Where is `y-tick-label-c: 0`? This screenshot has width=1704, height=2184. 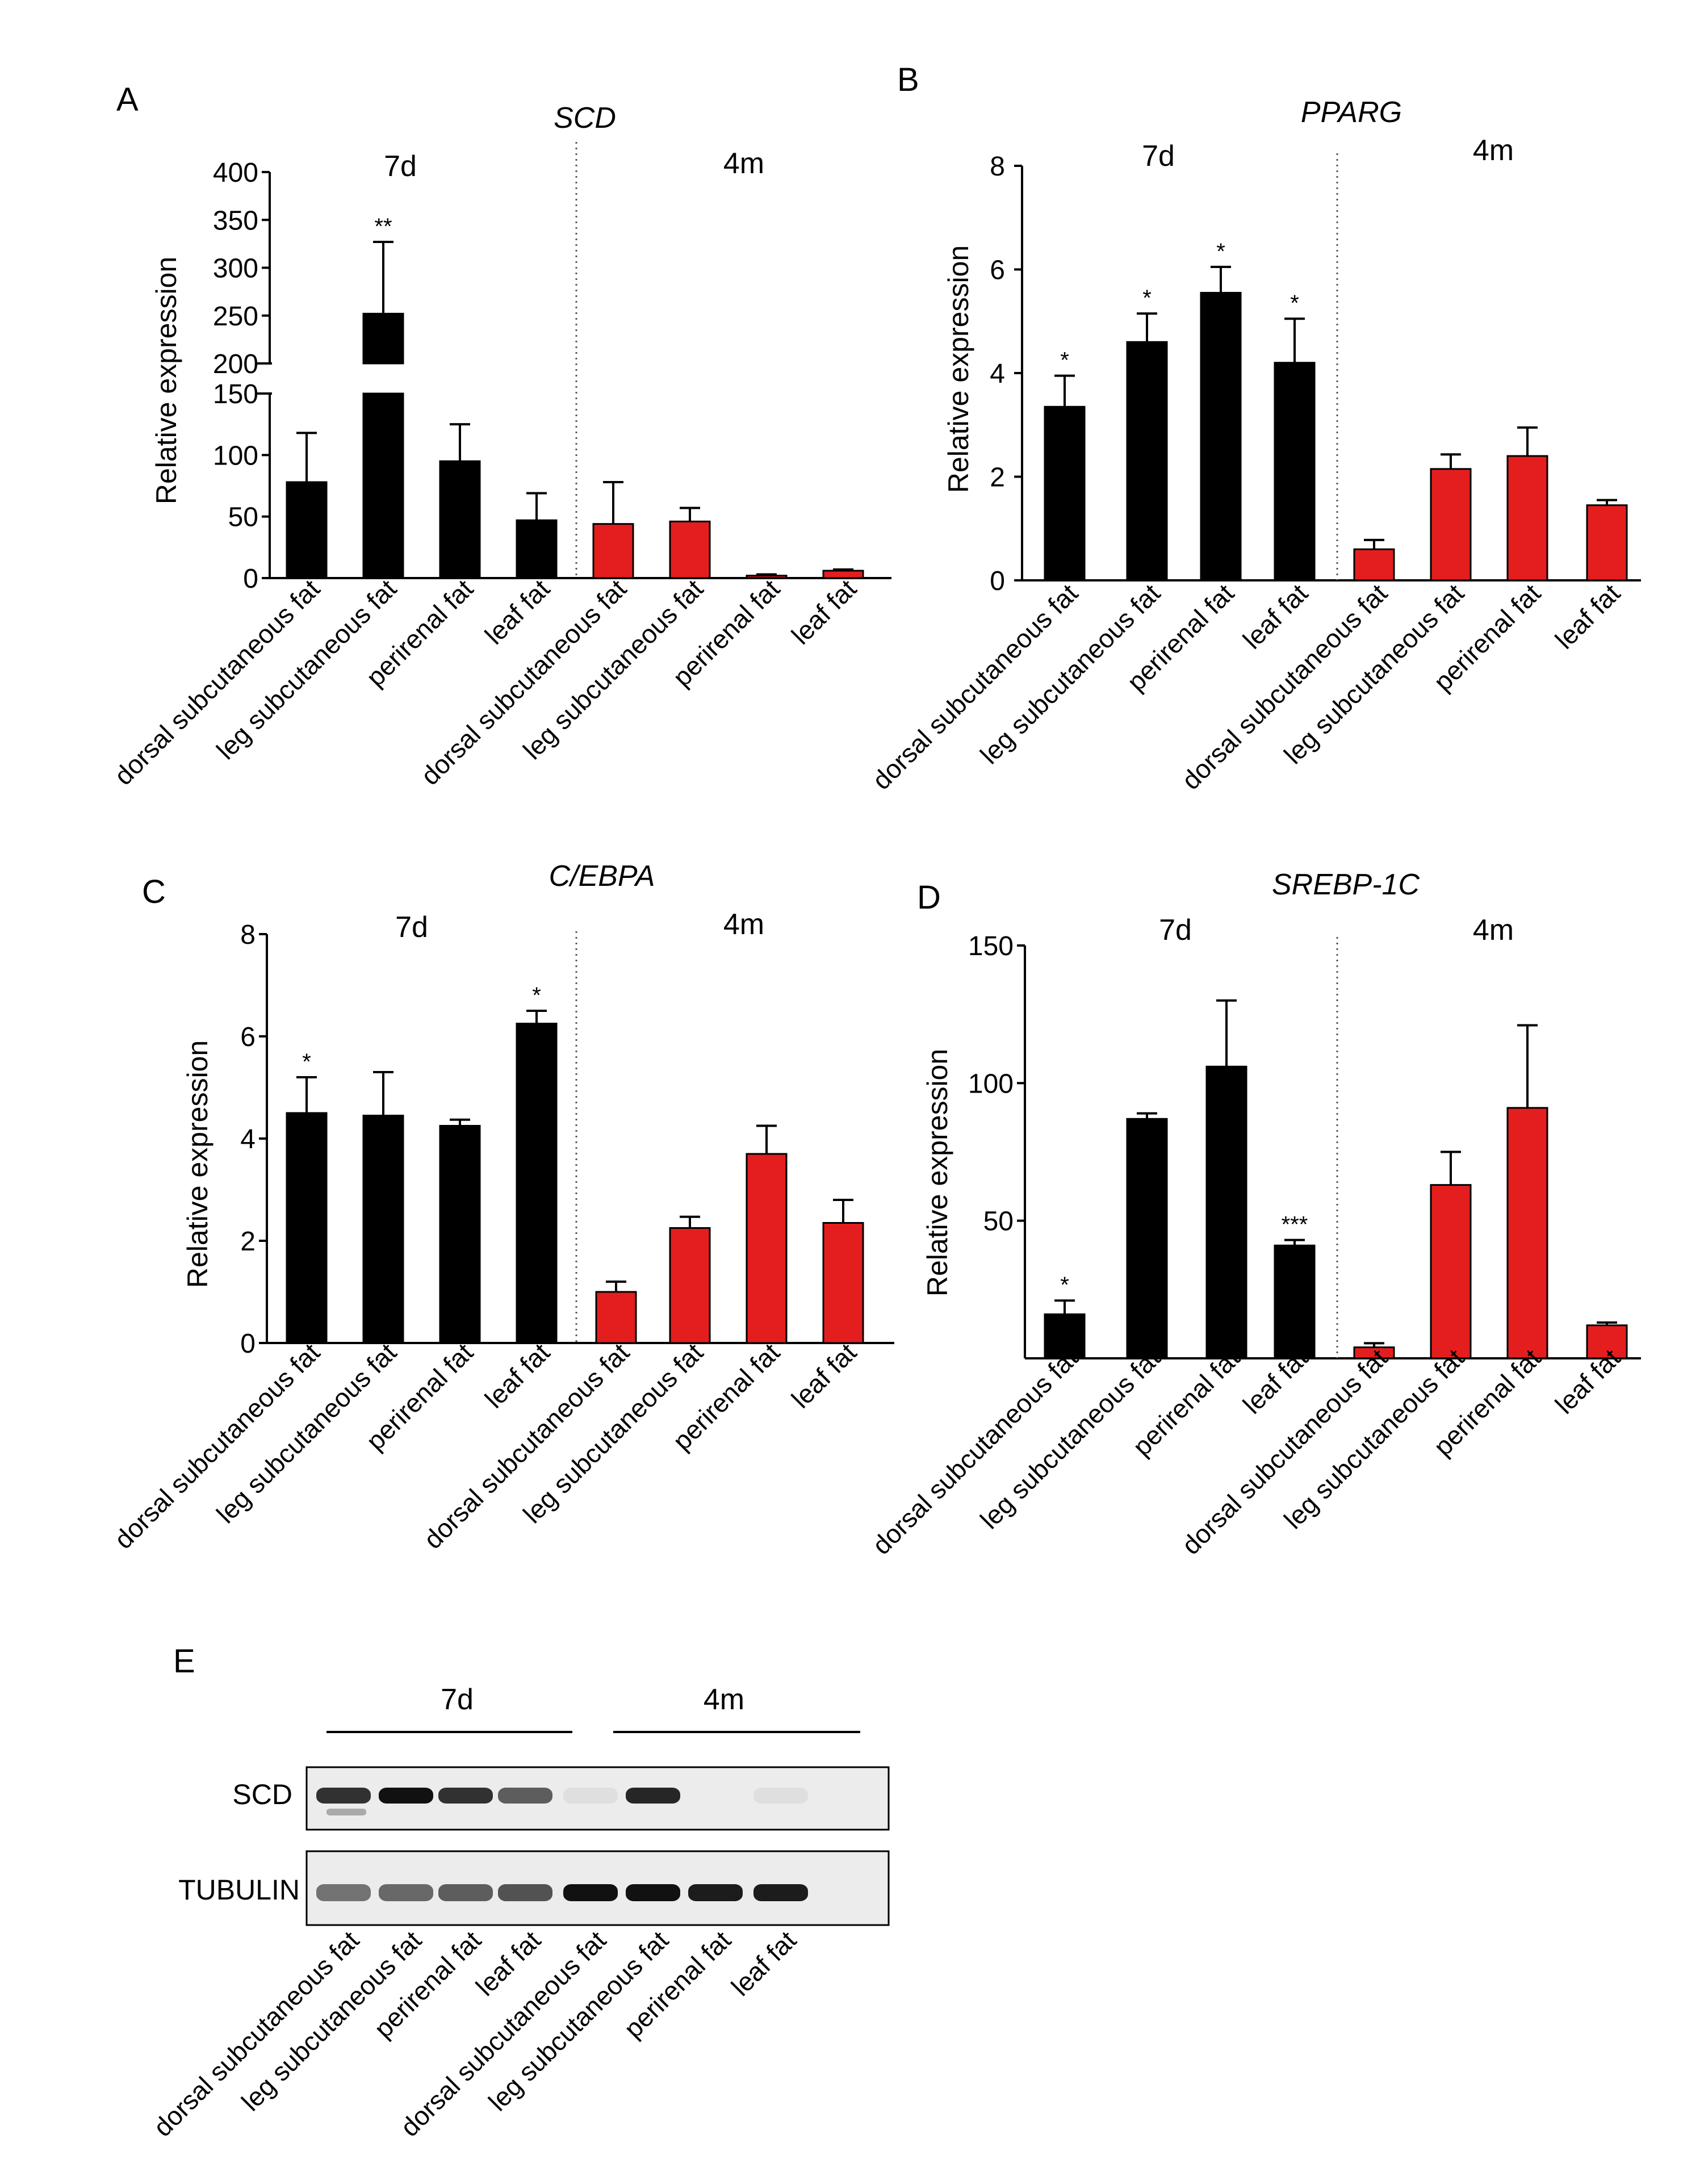 y-tick-label-c: 0 is located at coordinates (248, 1344).